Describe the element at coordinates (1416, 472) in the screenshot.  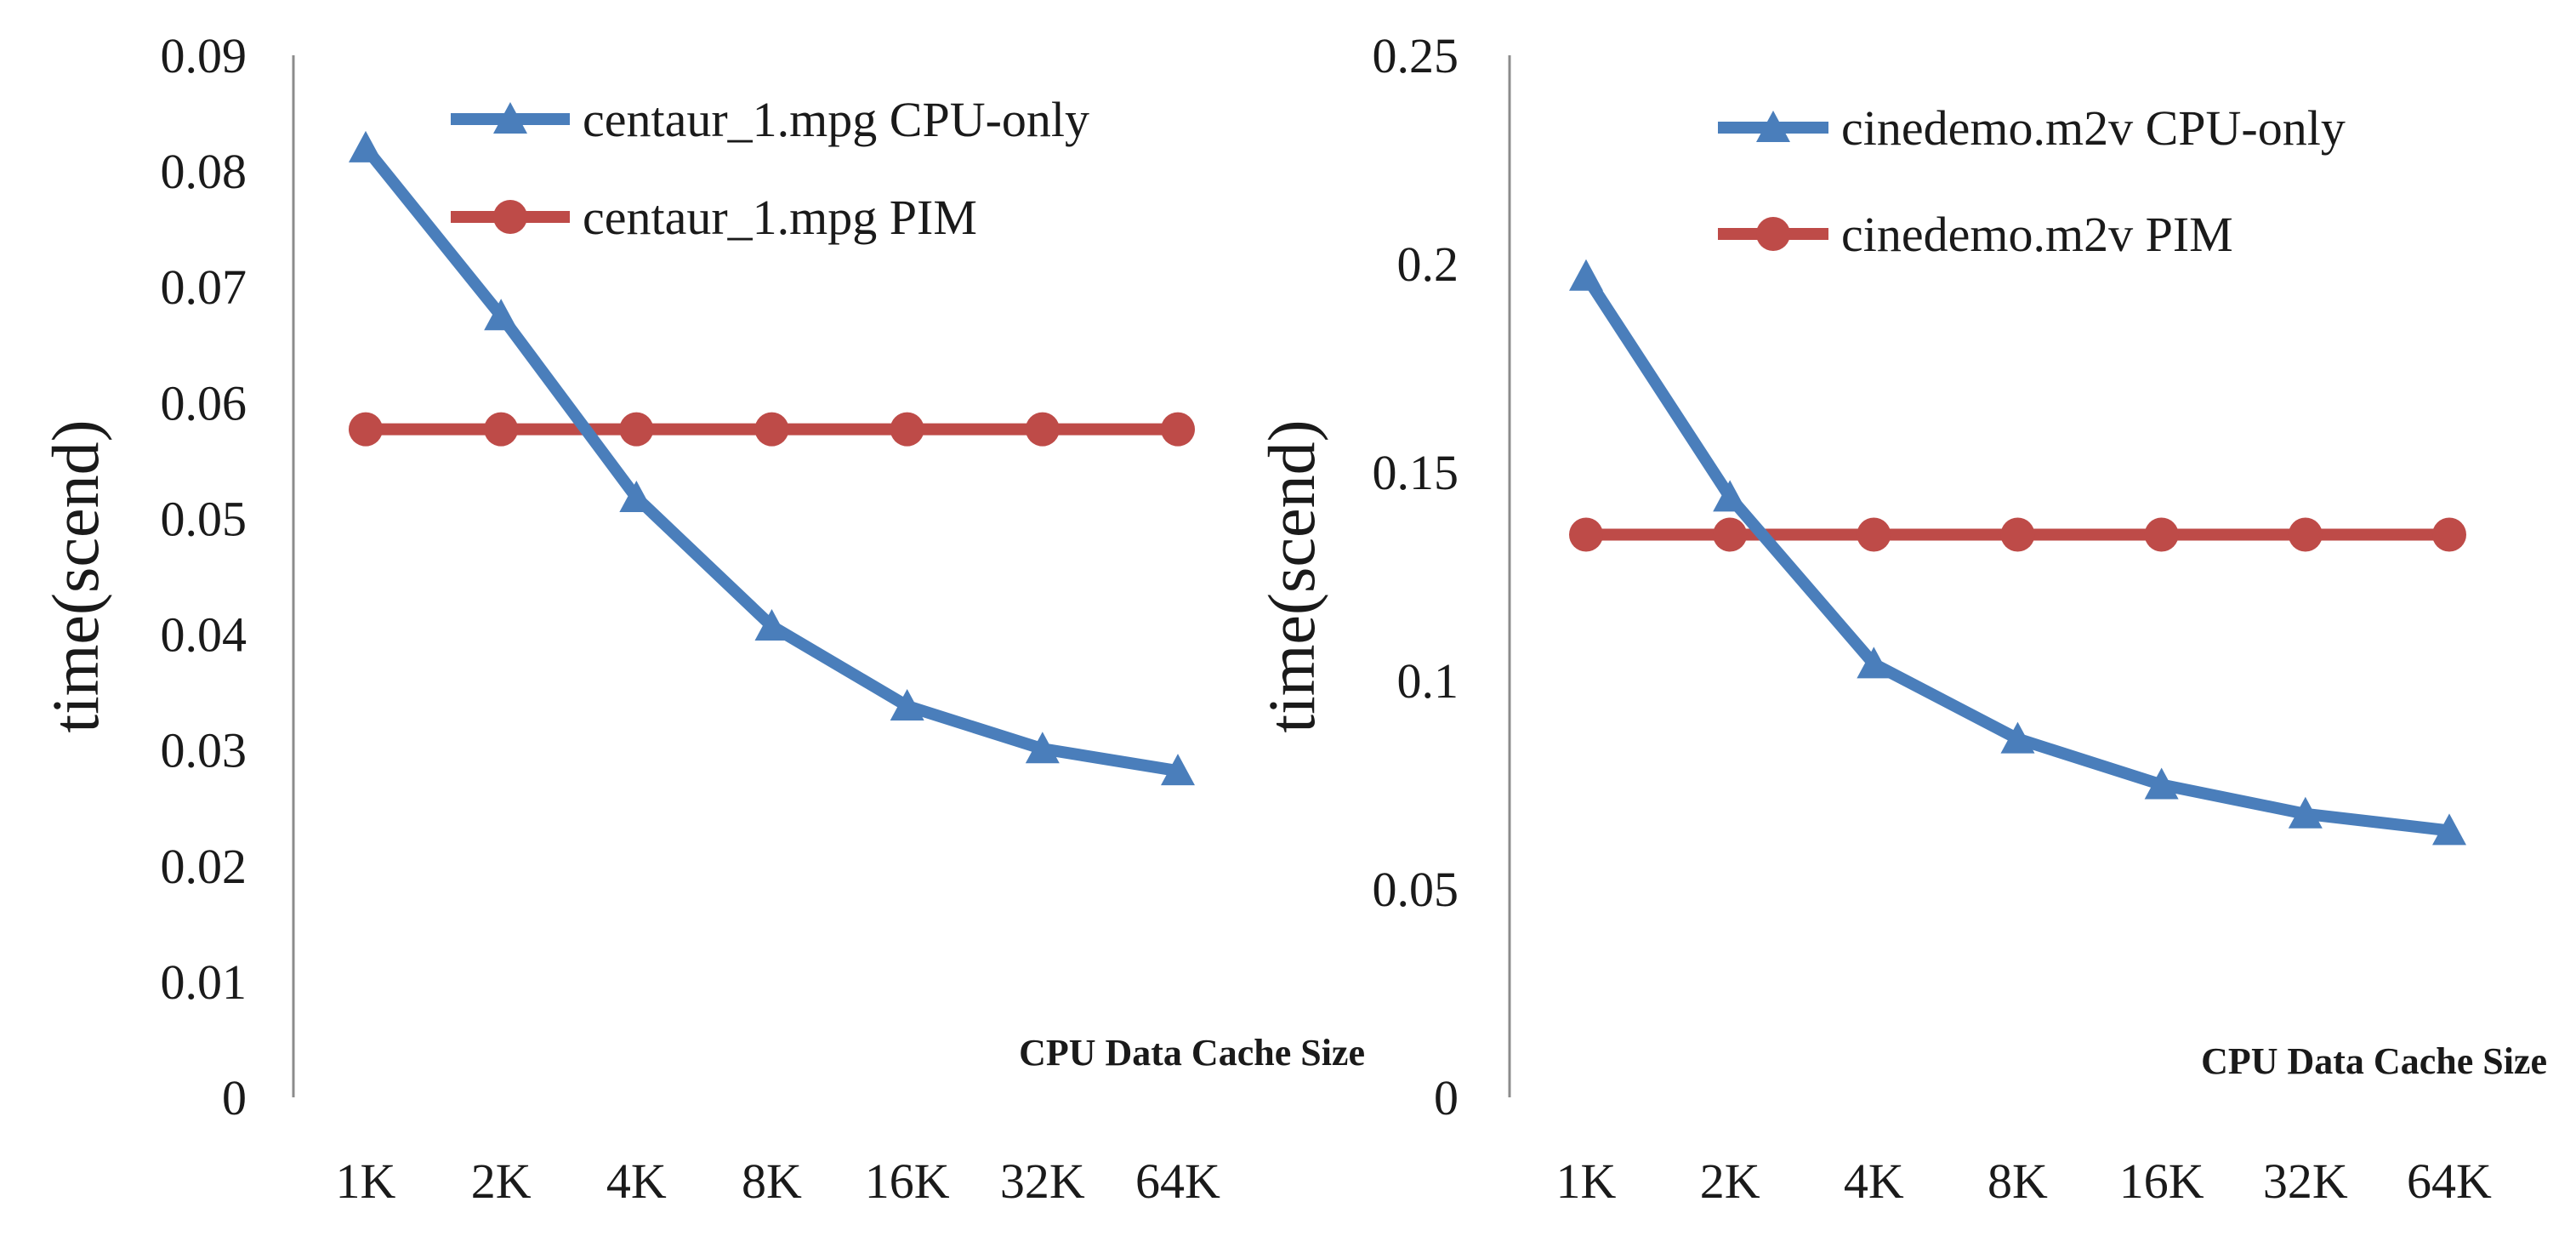
I see `y-tick-label: 0.15` at that location.